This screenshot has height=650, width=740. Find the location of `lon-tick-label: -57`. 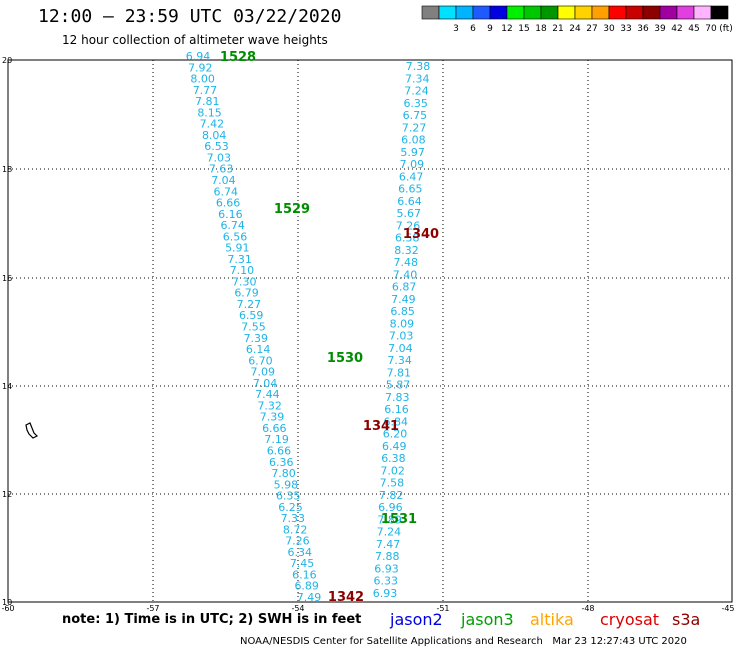

lon-tick-label: -57 is located at coordinates (152, 608).